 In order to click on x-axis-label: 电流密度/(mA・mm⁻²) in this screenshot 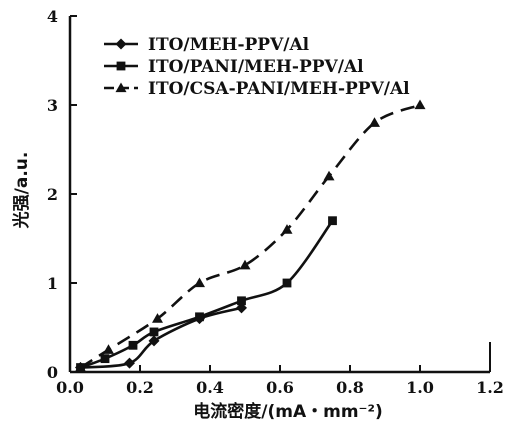, I will do `click(287, 411)`.